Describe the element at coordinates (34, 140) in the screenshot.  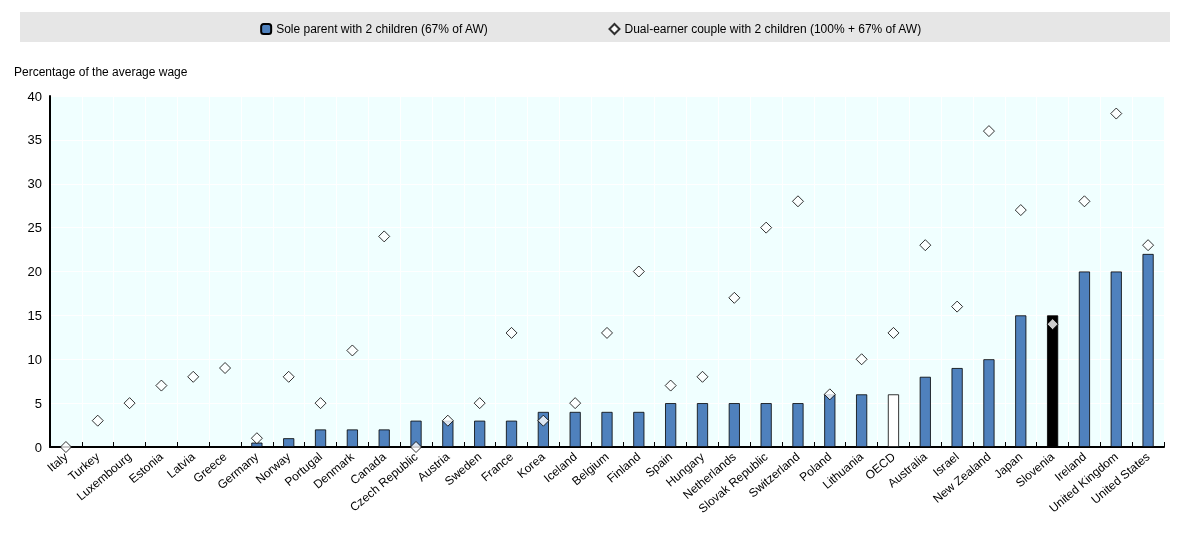
I see `y-tick-label: 35` at that location.